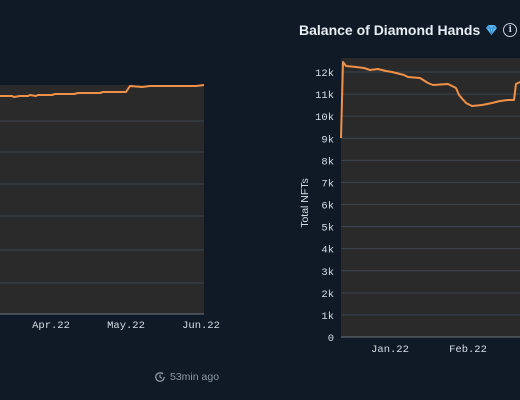 The image size is (520, 400). What do you see at coordinates (324, 118) in the screenshot?
I see `right-y-tick: 10k` at bounding box center [324, 118].